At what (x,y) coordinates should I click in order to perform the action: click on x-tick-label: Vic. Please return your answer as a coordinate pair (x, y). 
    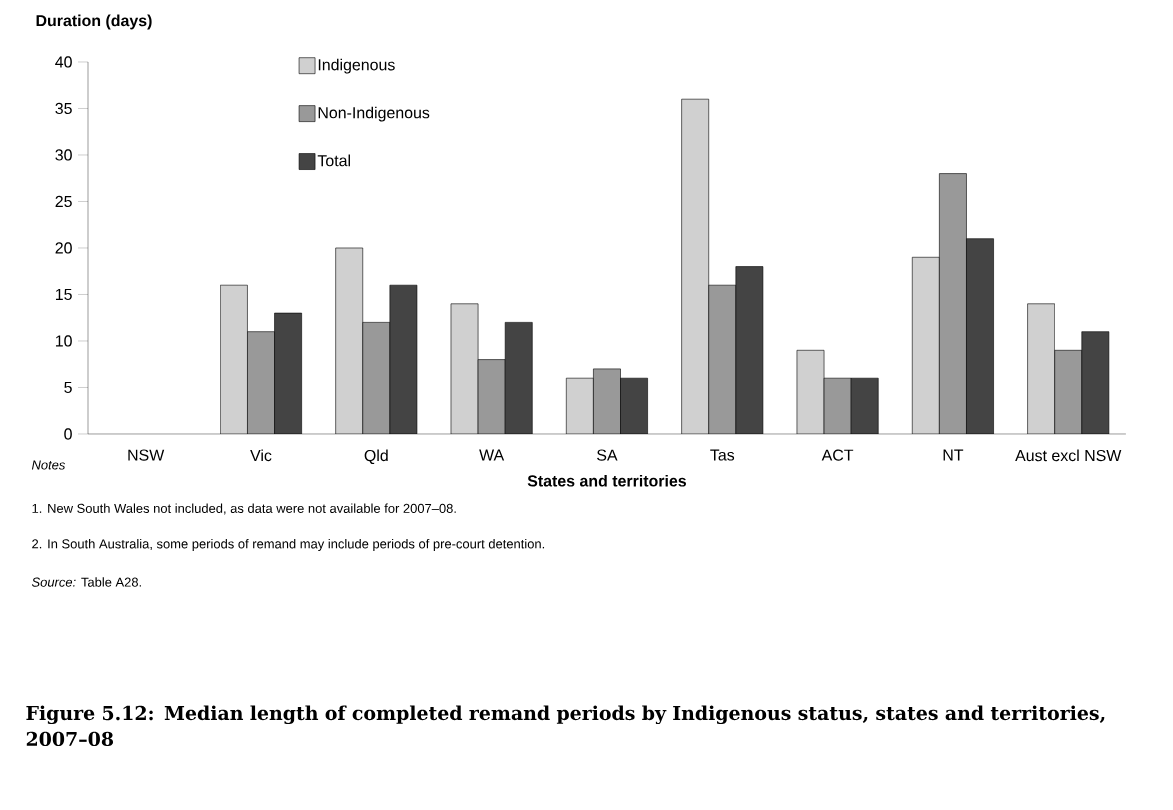
    Looking at the image, I should click on (261, 455).